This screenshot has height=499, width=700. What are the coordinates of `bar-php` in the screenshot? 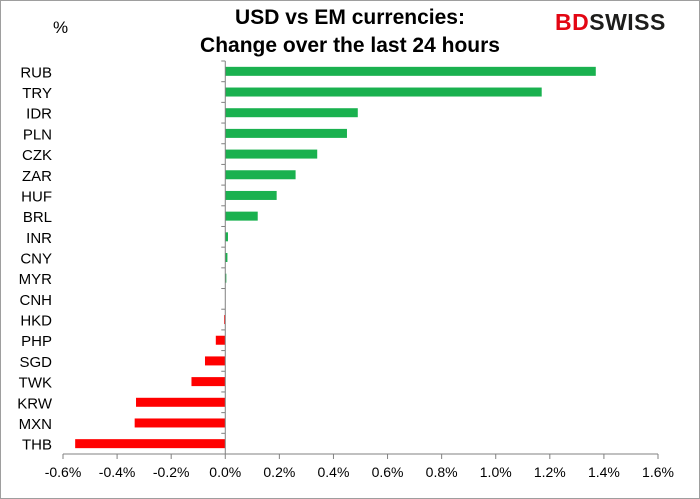 It's located at (220, 340).